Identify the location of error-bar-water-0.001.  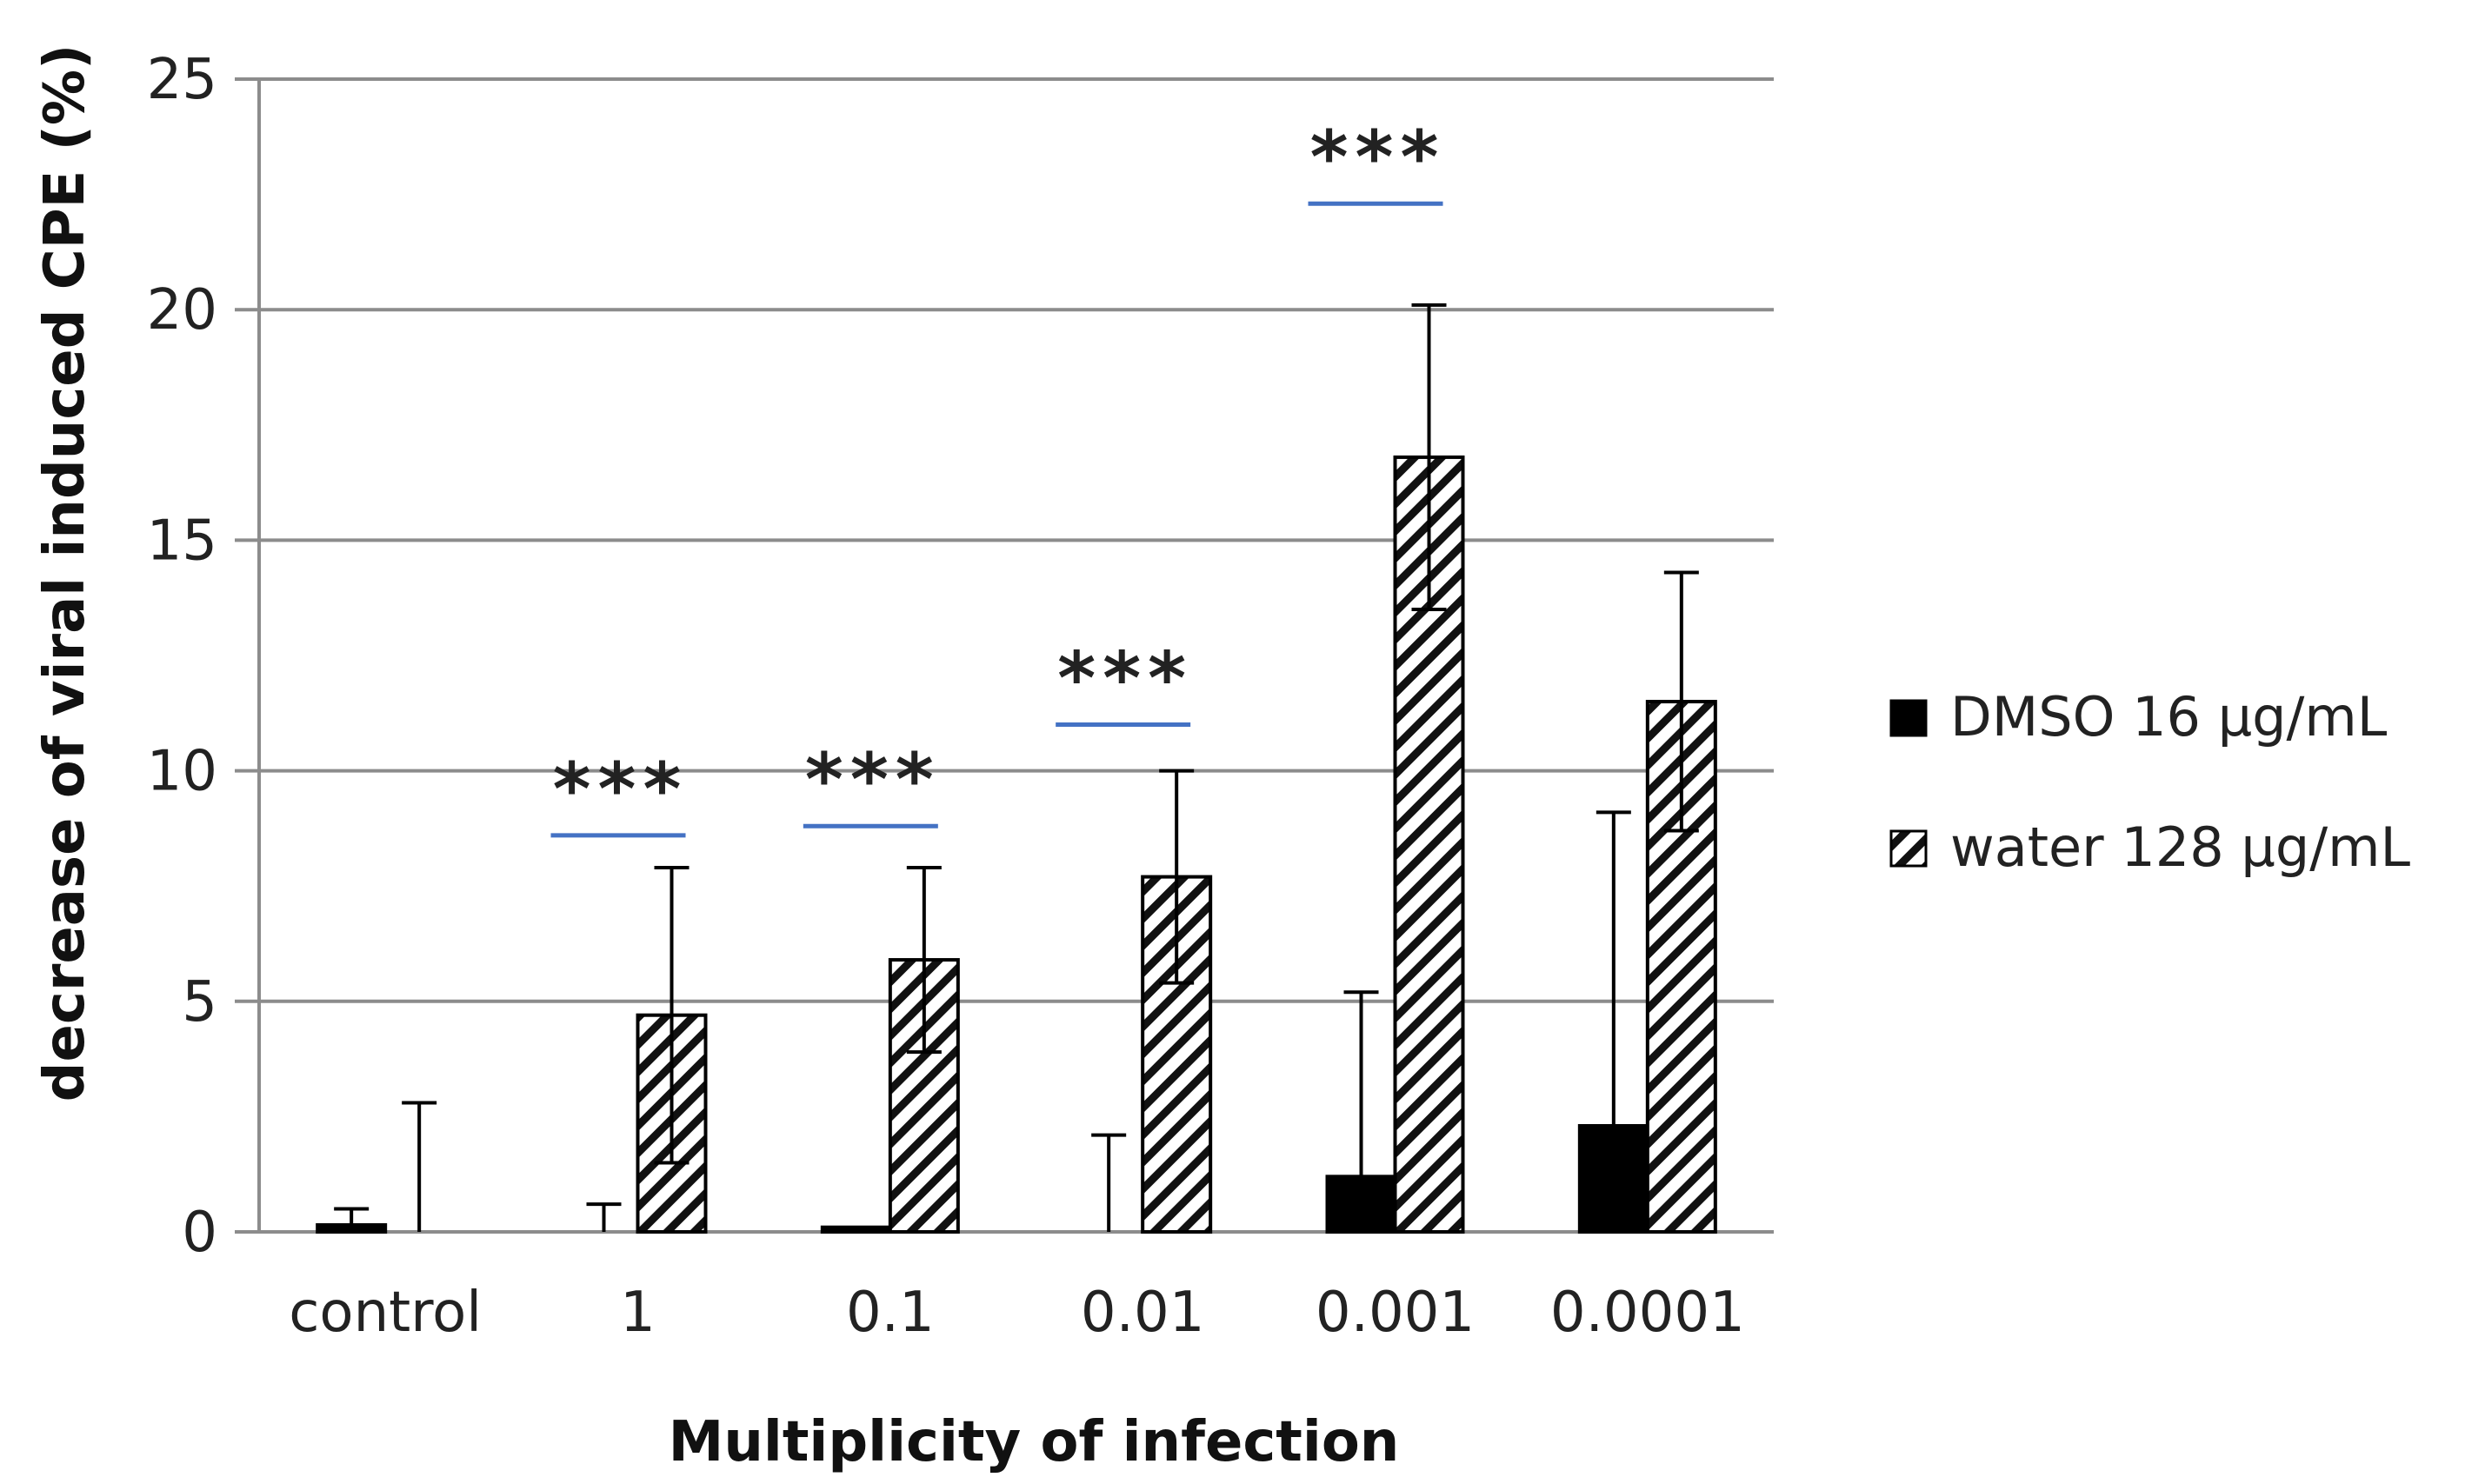
(1429, 457).